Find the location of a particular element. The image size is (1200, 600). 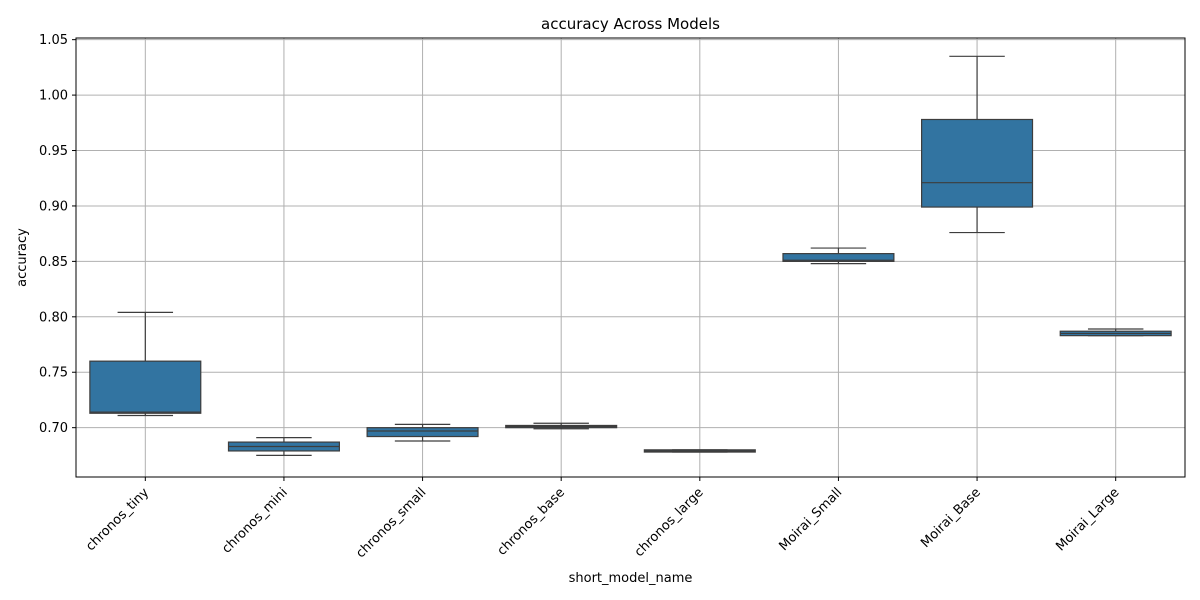

box-Moirai_Base is located at coordinates (977, 144).